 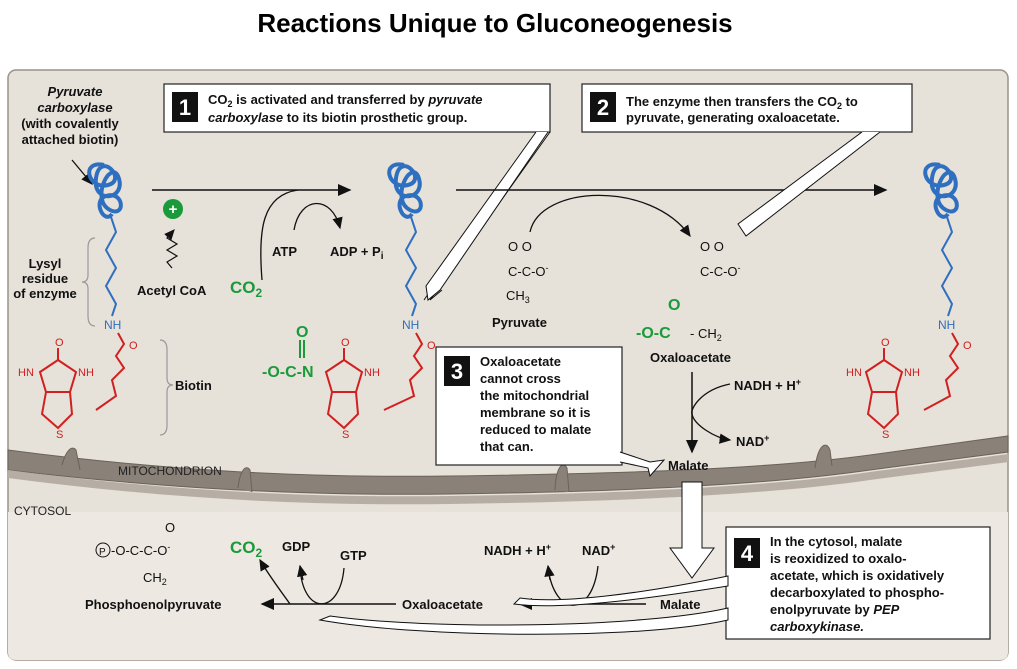 I want to click on pyruvate-methyl: CH3, so click(x=518, y=296).